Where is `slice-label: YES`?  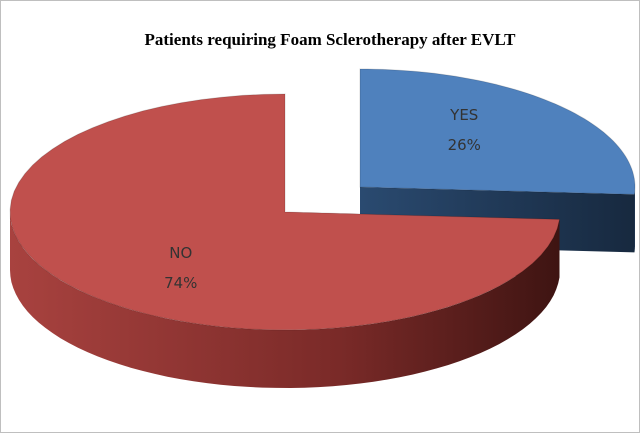
slice-label: YES is located at coordinates (463, 115).